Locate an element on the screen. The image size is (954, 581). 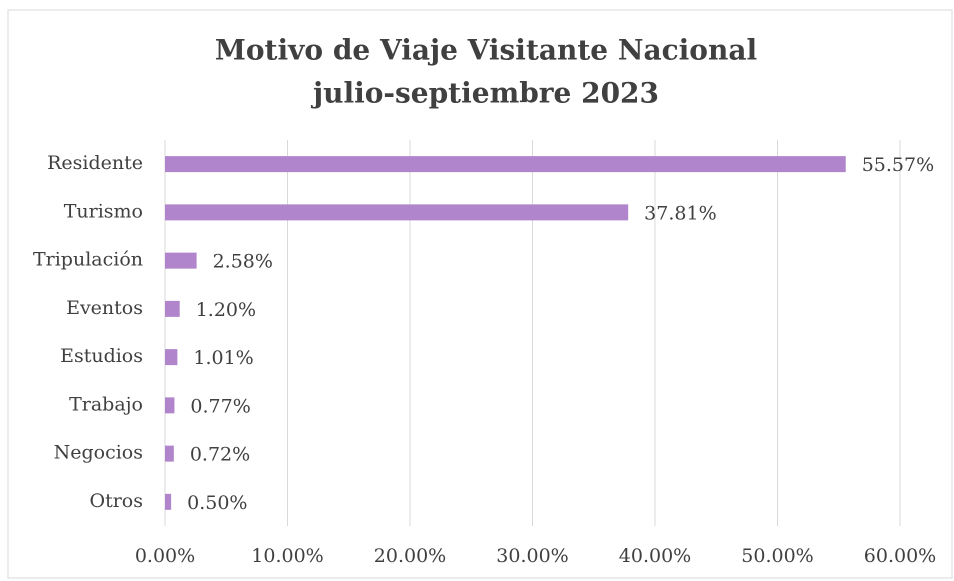
chart-subtitle: julio-septiembre 2023 is located at coordinates (484, 93).